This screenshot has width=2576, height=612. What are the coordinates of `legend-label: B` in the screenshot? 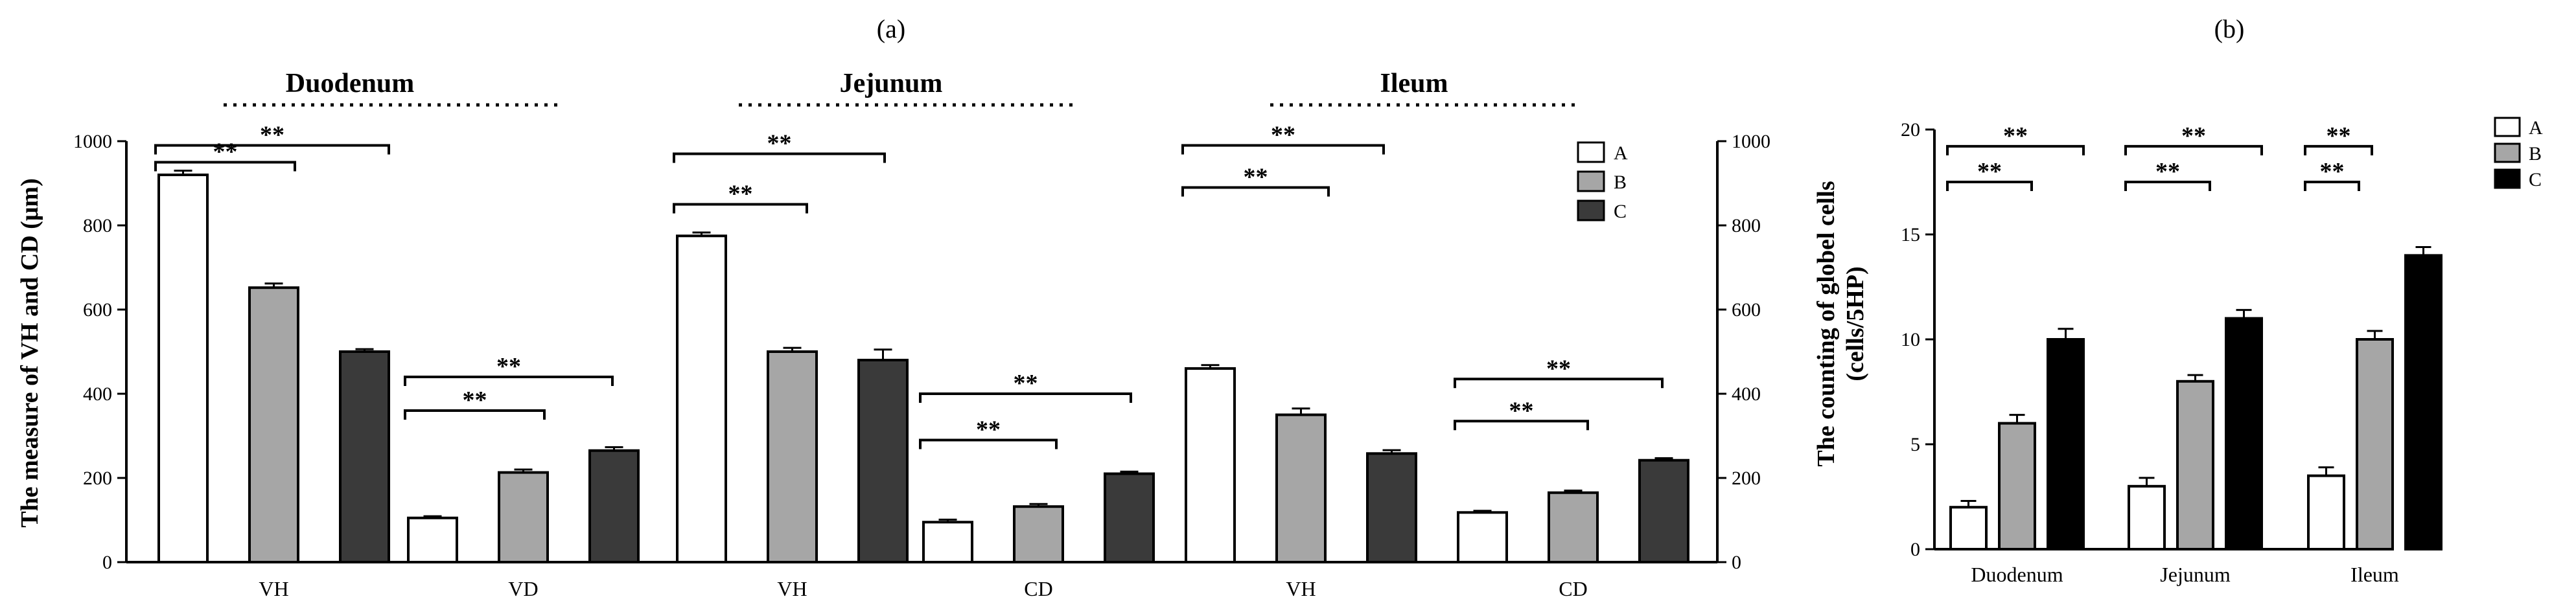 It's located at (2536, 153).